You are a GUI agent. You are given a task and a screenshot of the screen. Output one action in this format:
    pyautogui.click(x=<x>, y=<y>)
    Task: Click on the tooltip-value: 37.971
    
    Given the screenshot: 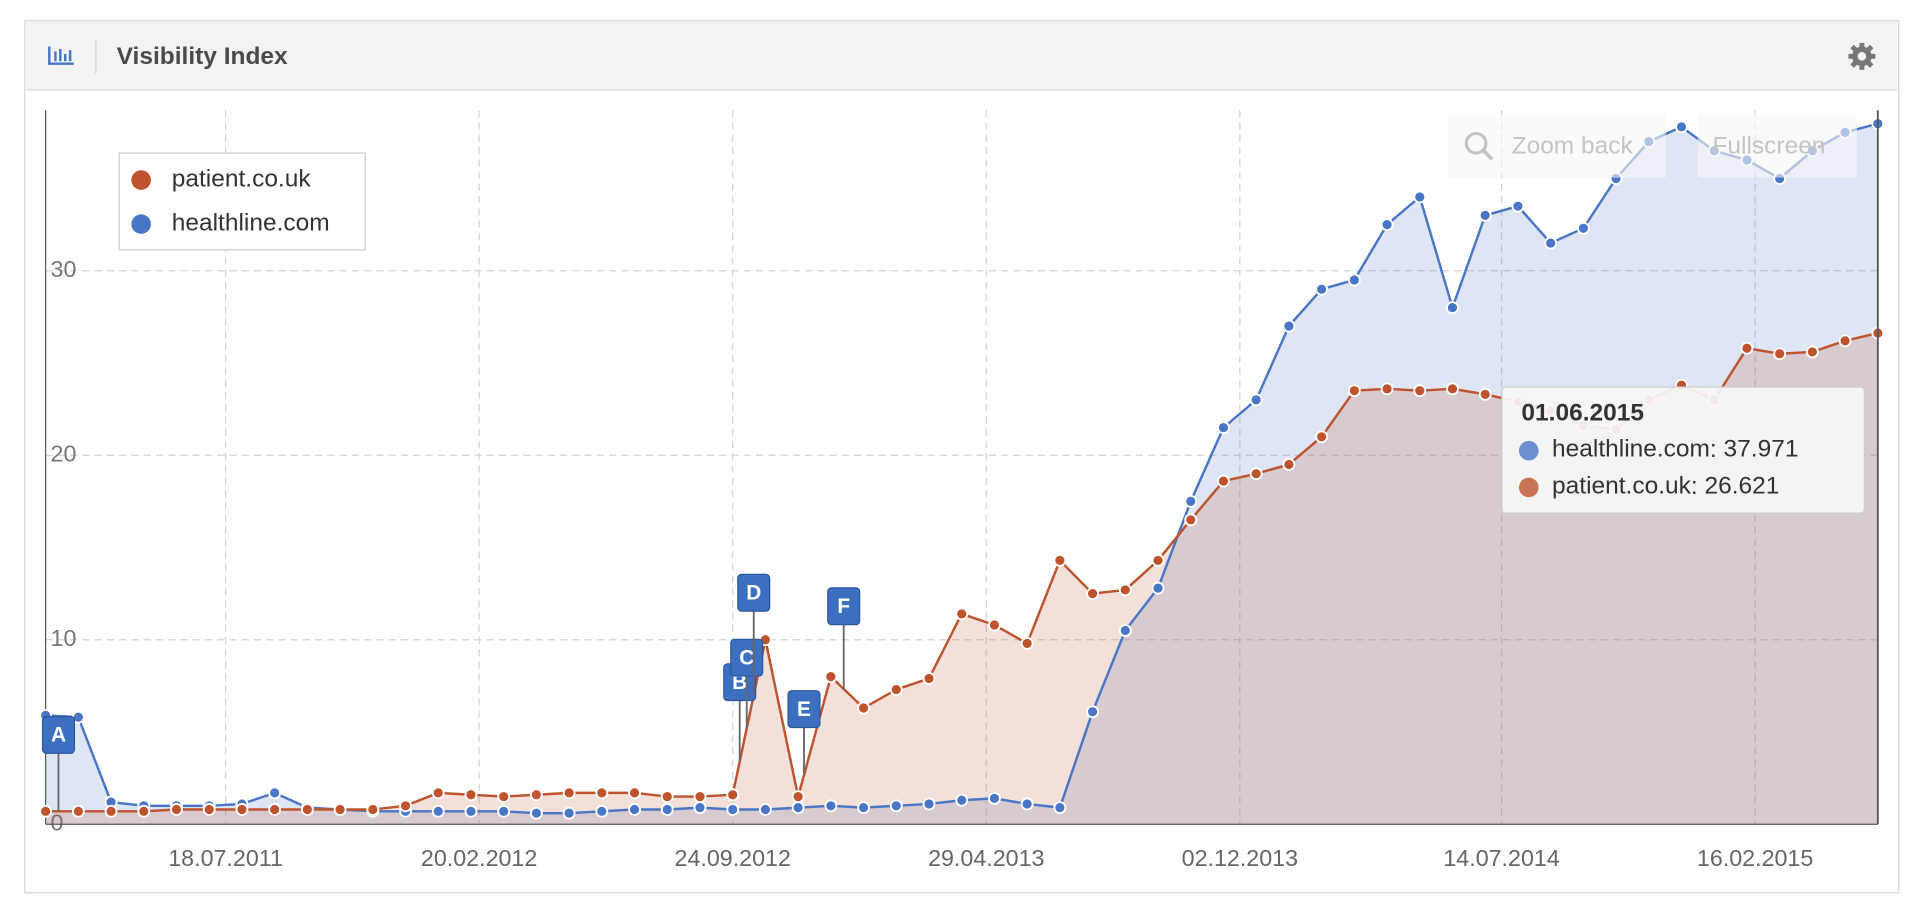 What is the action you would take?
    pyautogui.click(x=1761, y=449)
    